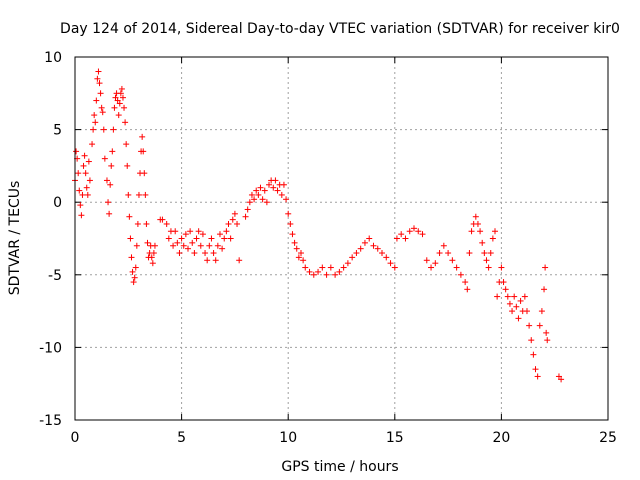 Image resolution: width=640 pixels, height=480 pixels. Describe the element at coordinates (55, 276) in the screenshot. I see `y-tick-label: -5` at that location.